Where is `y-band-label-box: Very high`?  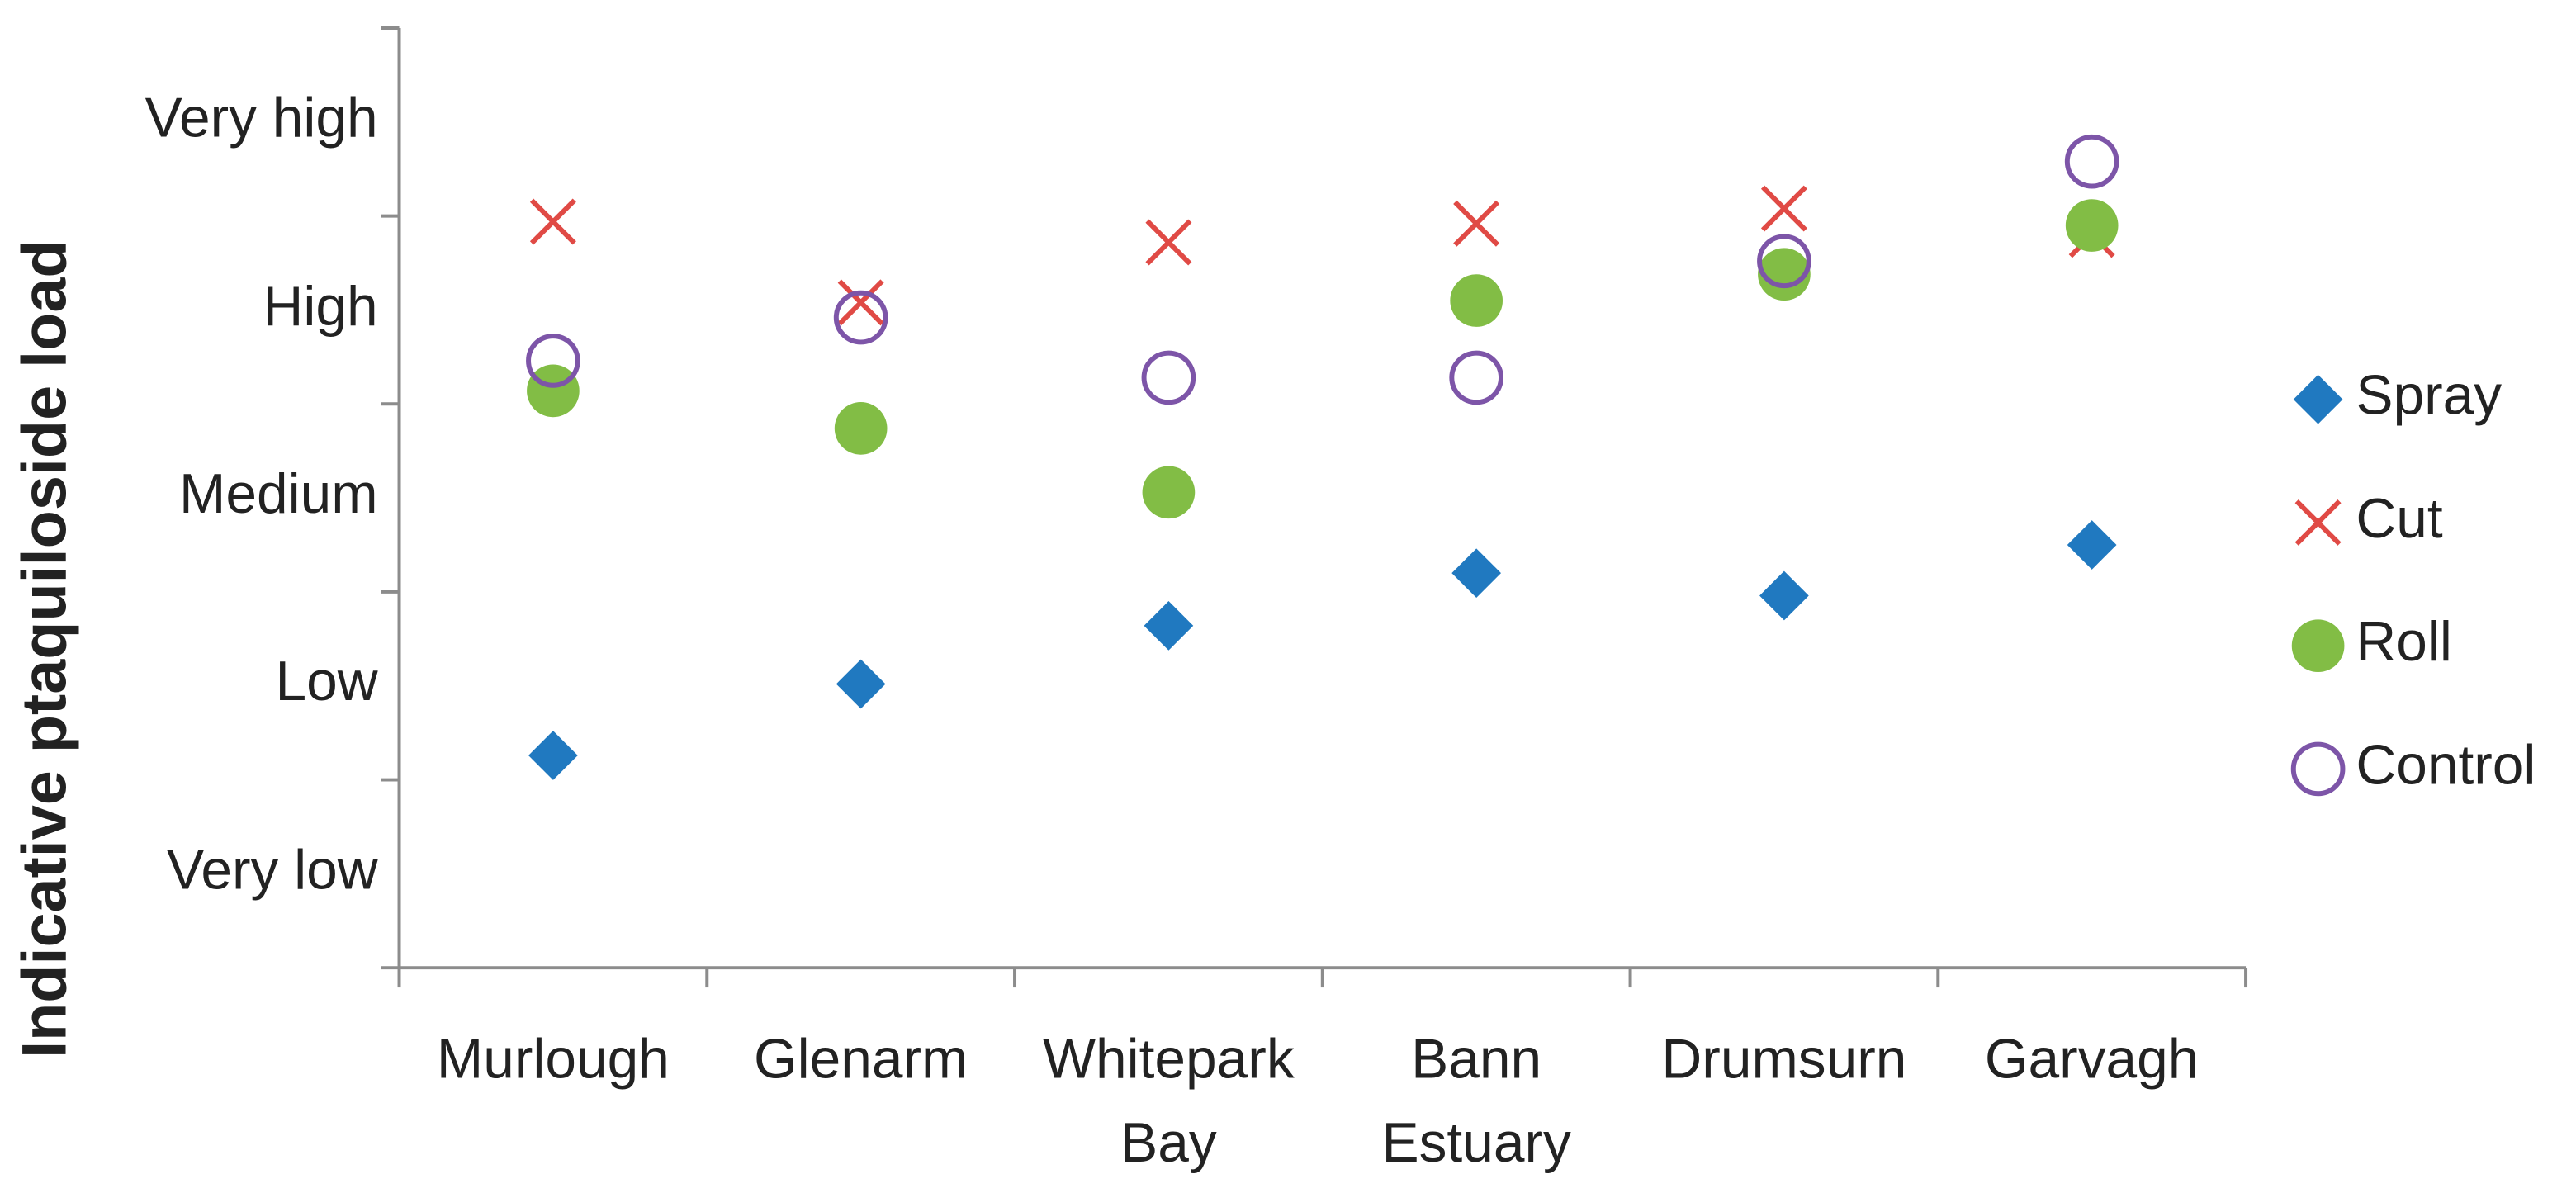 y-band-label-box: Very high is located at coordinates (261, 119).